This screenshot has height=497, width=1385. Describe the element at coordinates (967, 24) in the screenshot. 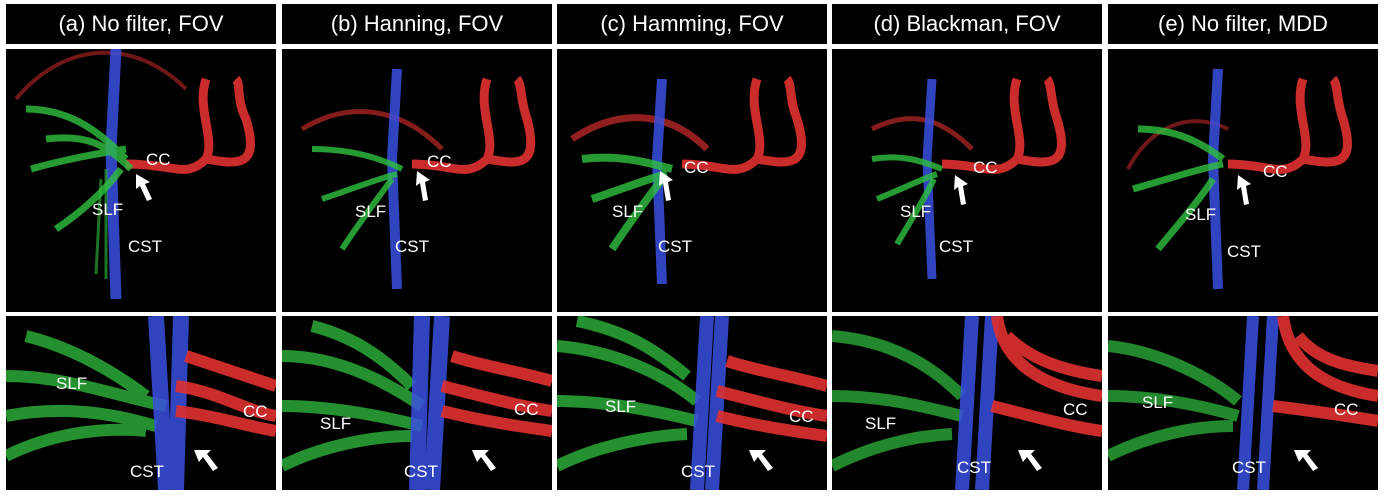

I see `panel-title: (d) Blackman, FOV` at that location.